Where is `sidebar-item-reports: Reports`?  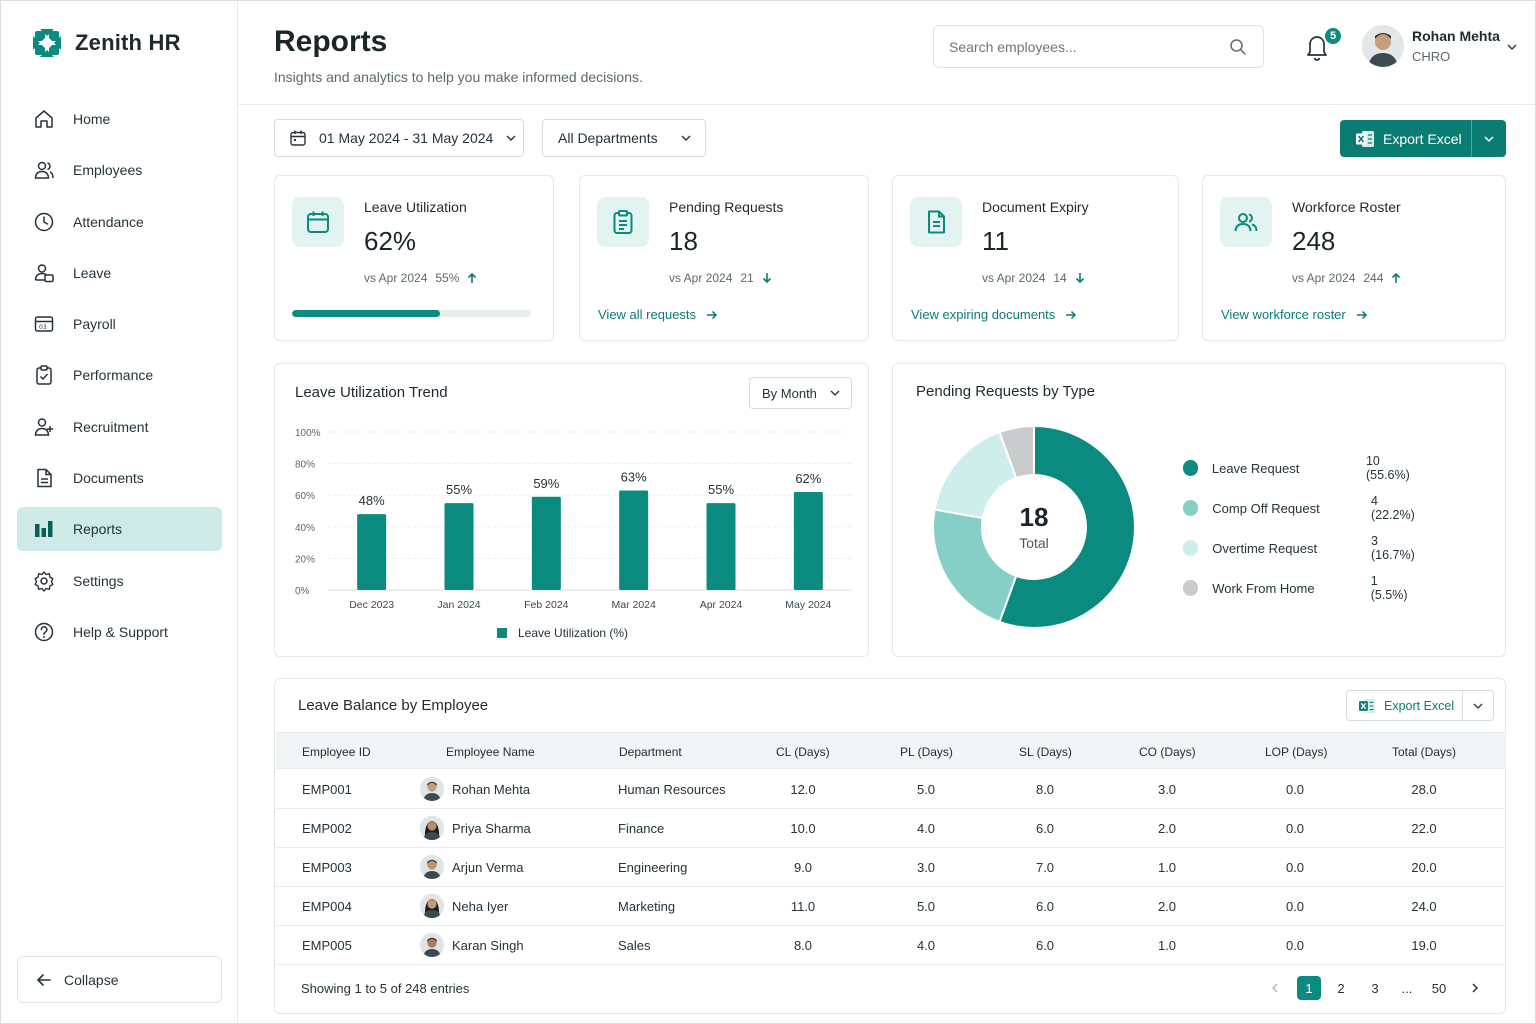 sidebar-item-reports: Reports is located at coordinates (119, 529).